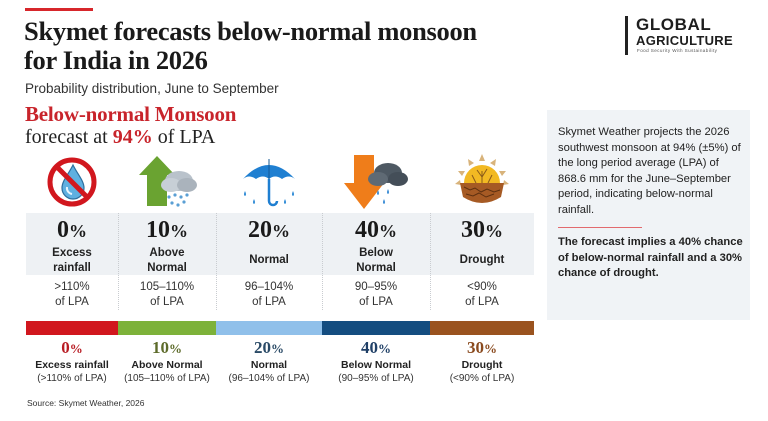  Describe the element at coordinates (158, 230) in the screenshot. I see `probability-value: 10` at that location.